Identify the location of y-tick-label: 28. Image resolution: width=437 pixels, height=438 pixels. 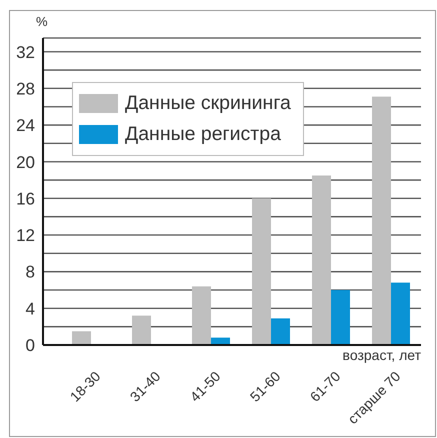
(25, 88).